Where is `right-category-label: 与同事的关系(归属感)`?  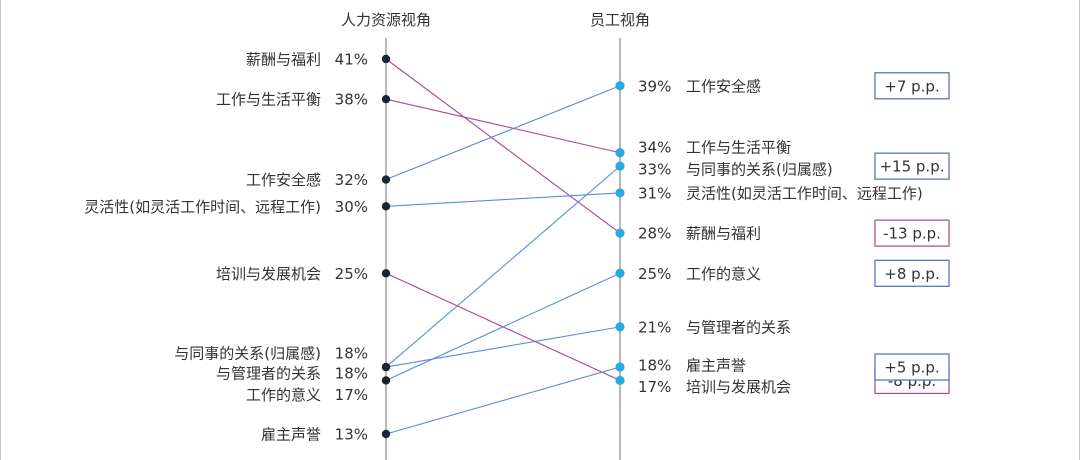 right-category-label: 与同事的关系(归属感) is located at coordinates (759, 170).